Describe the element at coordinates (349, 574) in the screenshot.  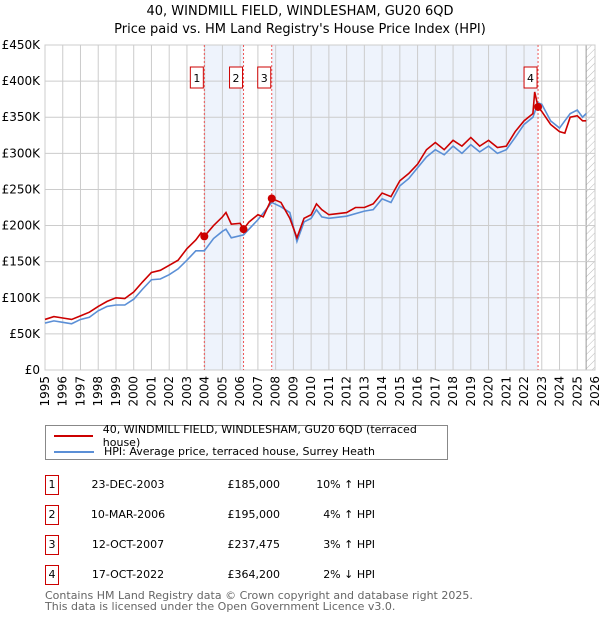
I see `transaction-hpi: 2% ↓ HPI` at that location.